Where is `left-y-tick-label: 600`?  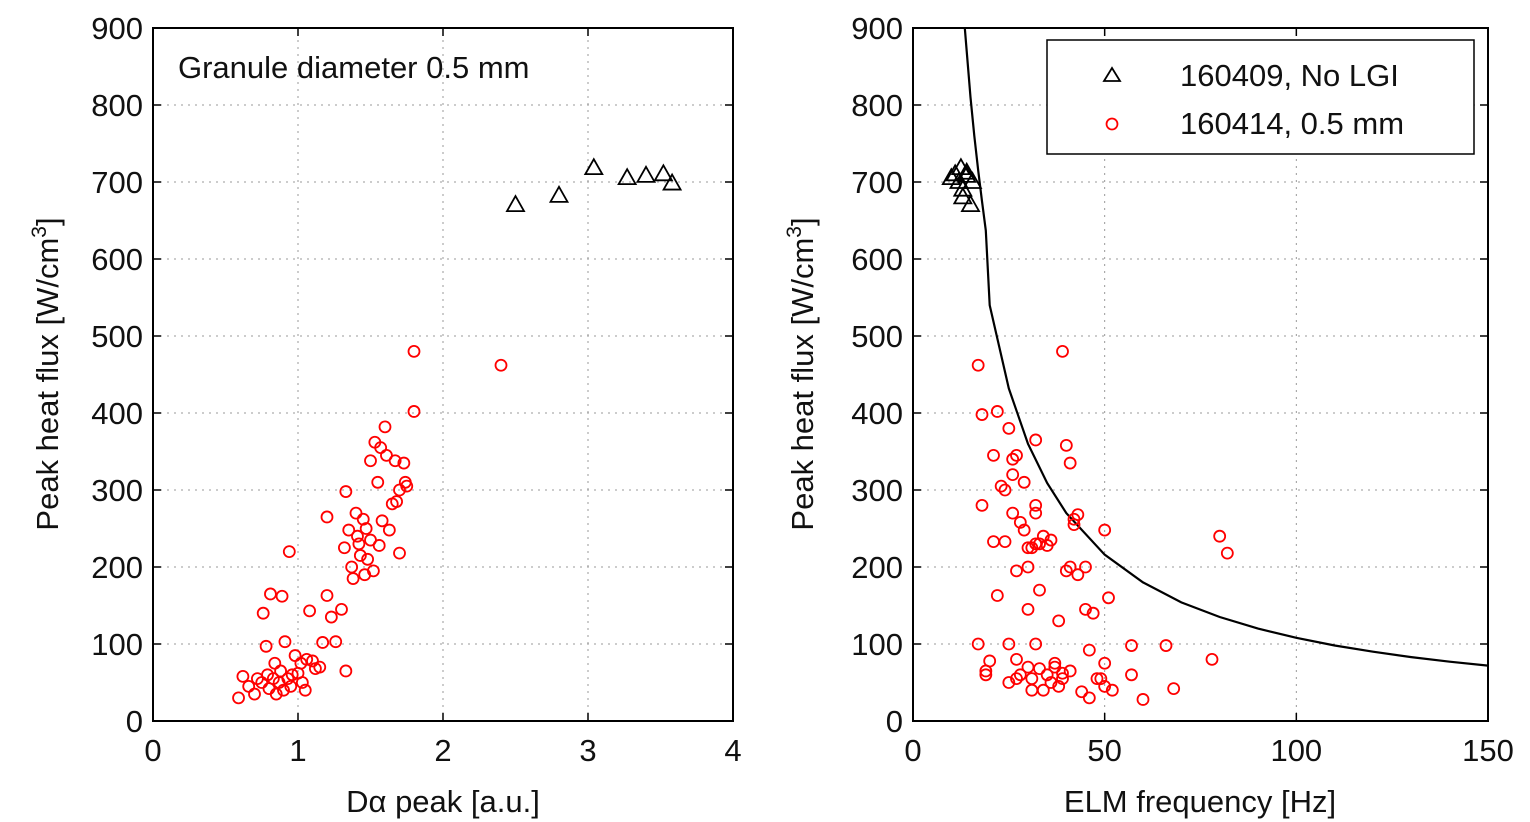 left-y-tick-label: 600 is located at coordinates (117, 259).